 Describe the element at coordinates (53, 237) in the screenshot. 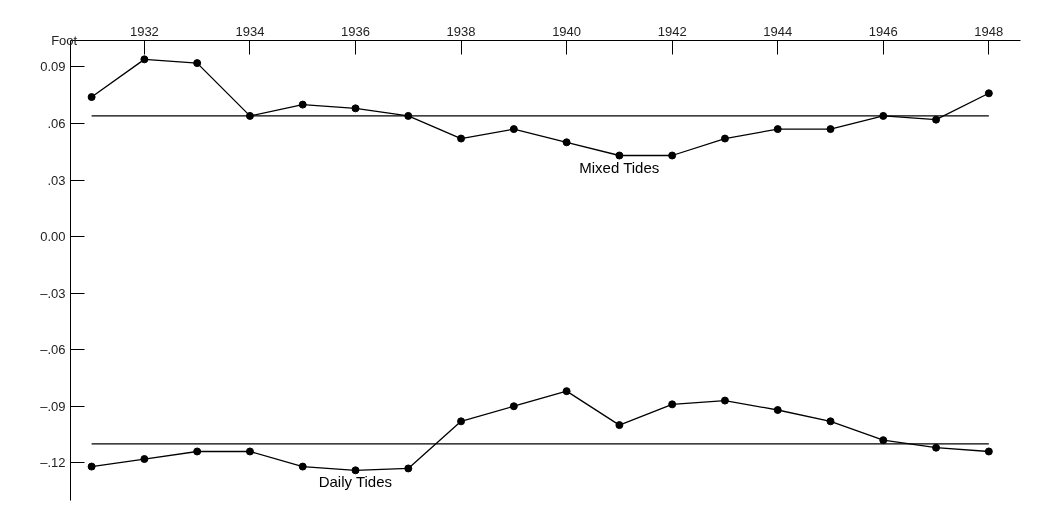

I see `y-tick-label: 0.00` at that location.